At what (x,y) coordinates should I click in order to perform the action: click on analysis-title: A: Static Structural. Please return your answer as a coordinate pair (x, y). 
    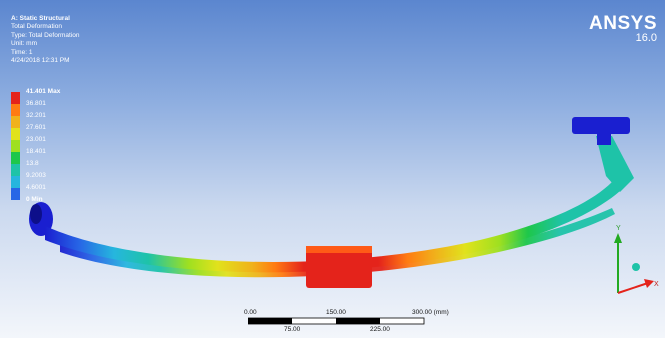
    Looking at the image, I should click on (40, 18).